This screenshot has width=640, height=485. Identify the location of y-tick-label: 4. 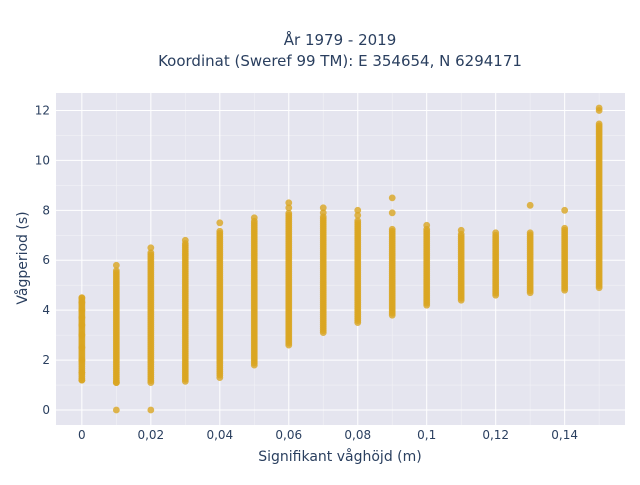
(46, 310).